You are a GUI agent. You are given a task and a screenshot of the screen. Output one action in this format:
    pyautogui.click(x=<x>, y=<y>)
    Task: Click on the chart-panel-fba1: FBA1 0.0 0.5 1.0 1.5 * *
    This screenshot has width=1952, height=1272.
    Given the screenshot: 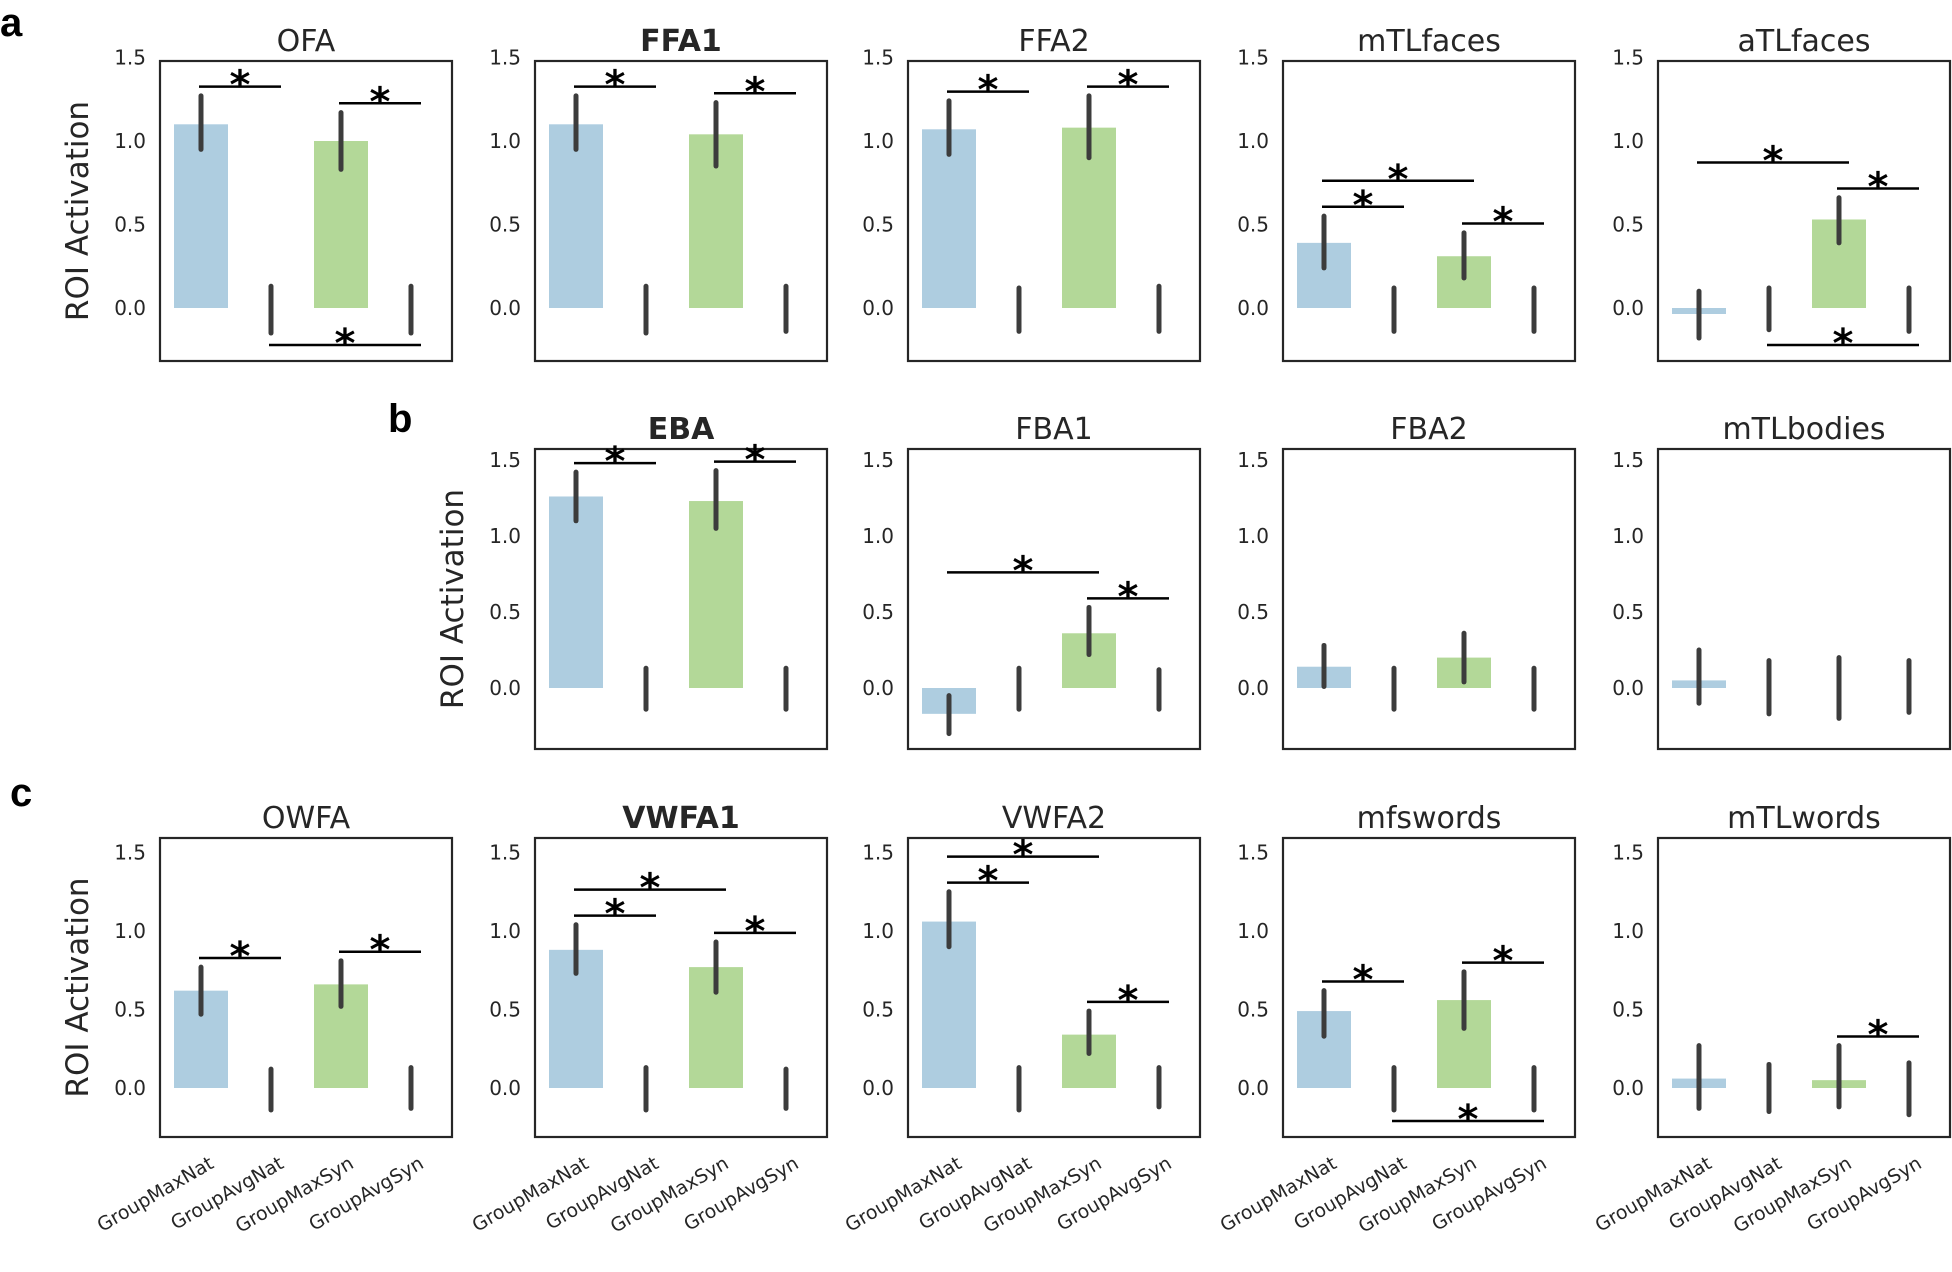 What is the action you would take?
    pyautogui.click(x=1032, y=581)
    